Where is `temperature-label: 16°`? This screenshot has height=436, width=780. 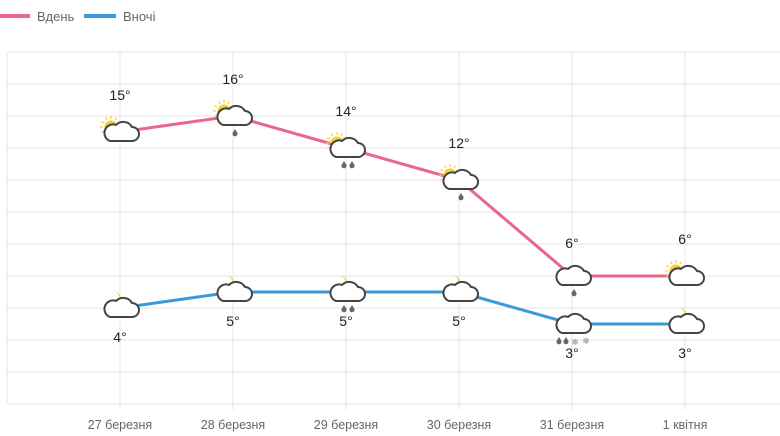 temperature-label: 16° is located at coordinates (232, 79).